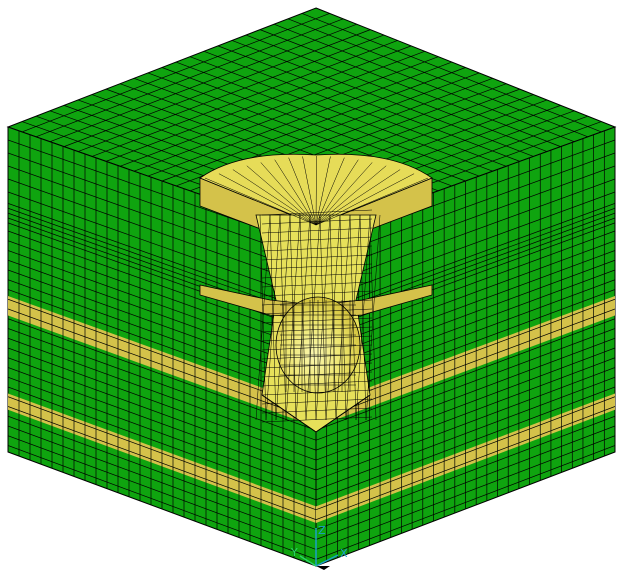  What do you see at coordinates (319, 547) in the screenshot?
I see `axis-triad-icon: Z X Y` at bounding box center [319, 547].